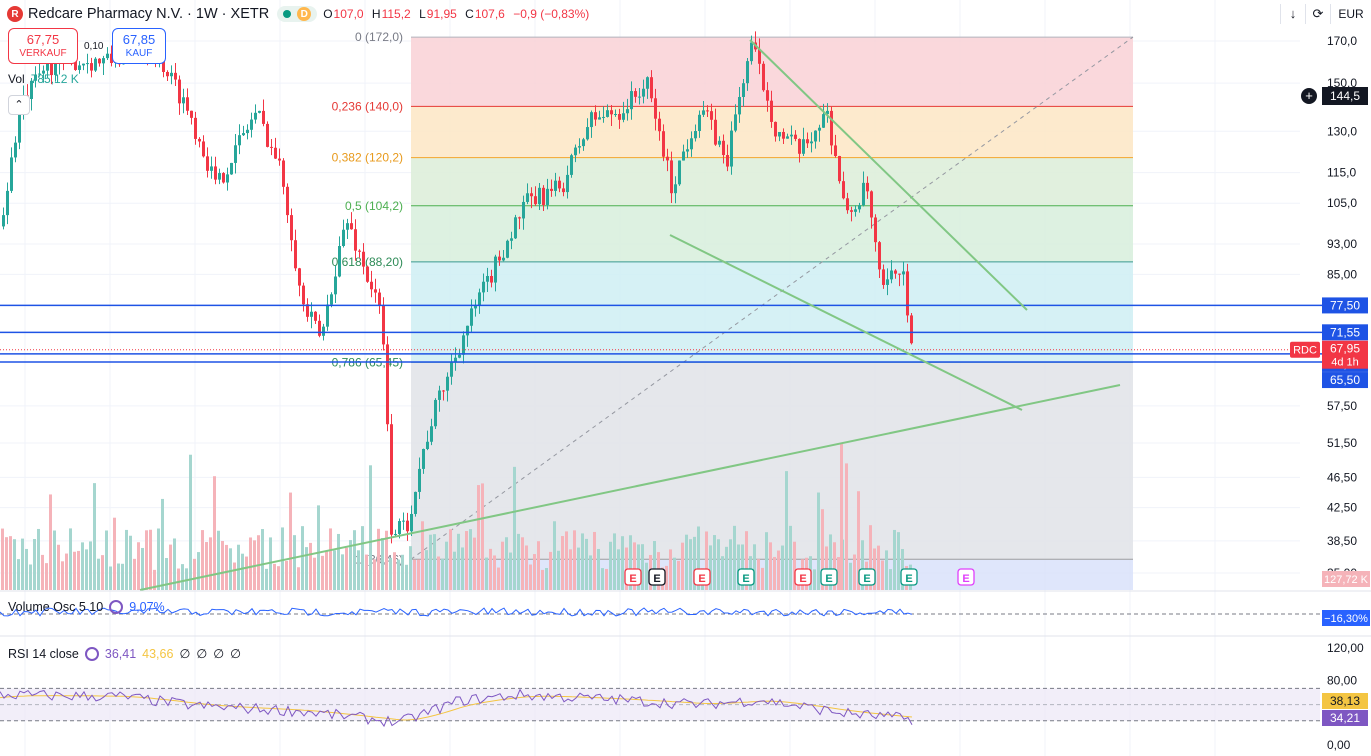 The width and height of the screenshot is (1371, 756). What do you see at coordinates (1317, 14) in the screenshot?
I see `refresh-icon: ⟳` at bounding box center [1317, 14].